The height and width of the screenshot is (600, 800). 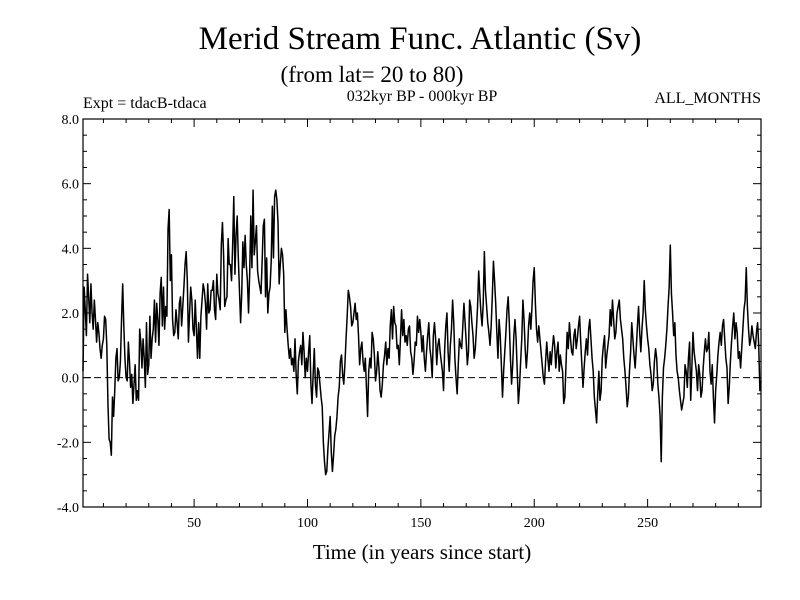 What do you see at coordinates (71, 379) in the screenshot?
I see `y-tick-label: 0.0` at bounding box center [71, 379].